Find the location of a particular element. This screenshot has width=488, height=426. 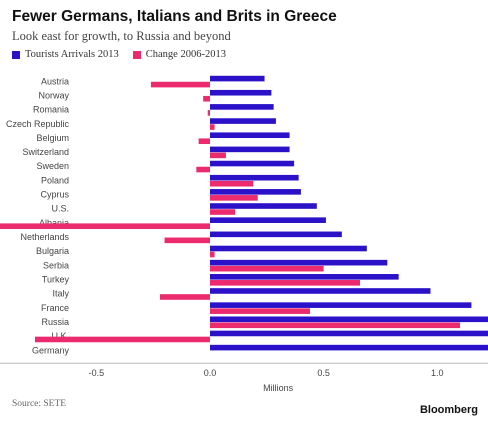

legend-item-change: Change 2006-2013 is located at coordinates (179, 54).